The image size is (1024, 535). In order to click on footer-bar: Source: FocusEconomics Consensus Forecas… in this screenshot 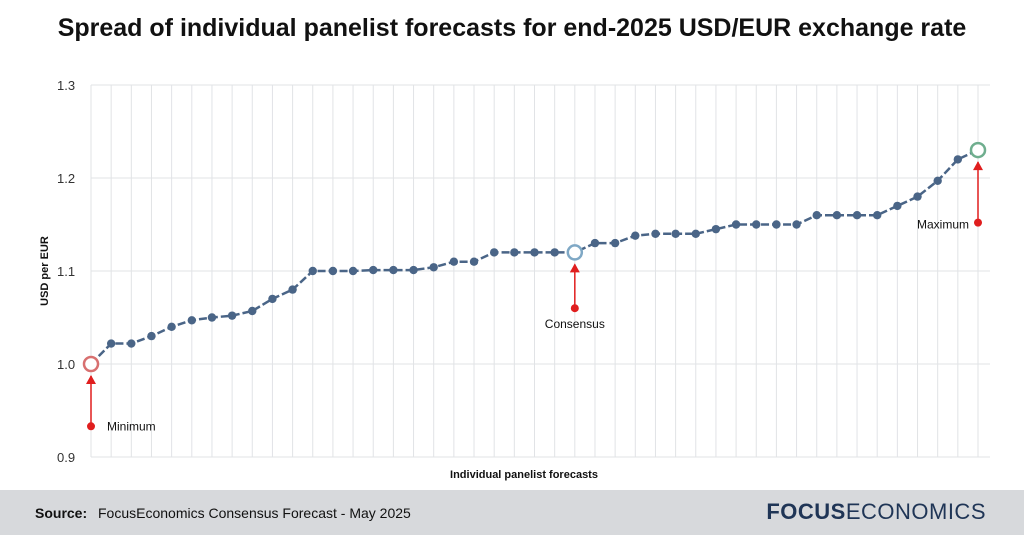, I will do `click(512, 512)`.